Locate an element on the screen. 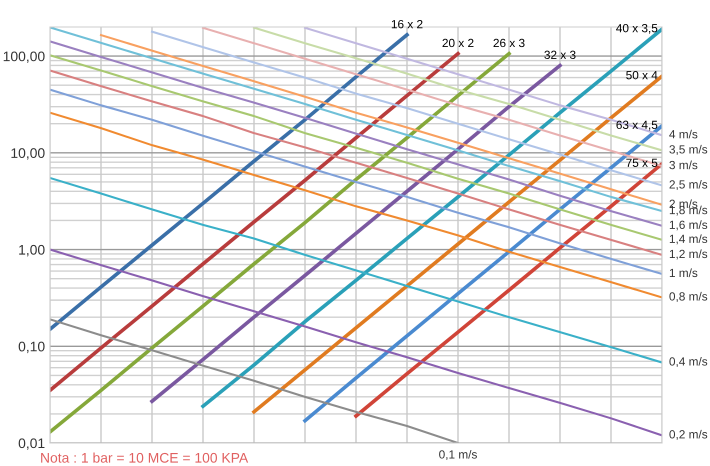 The image size is (710, 466). y-tick-label: 0,10 is located at coordinates (31, 348).